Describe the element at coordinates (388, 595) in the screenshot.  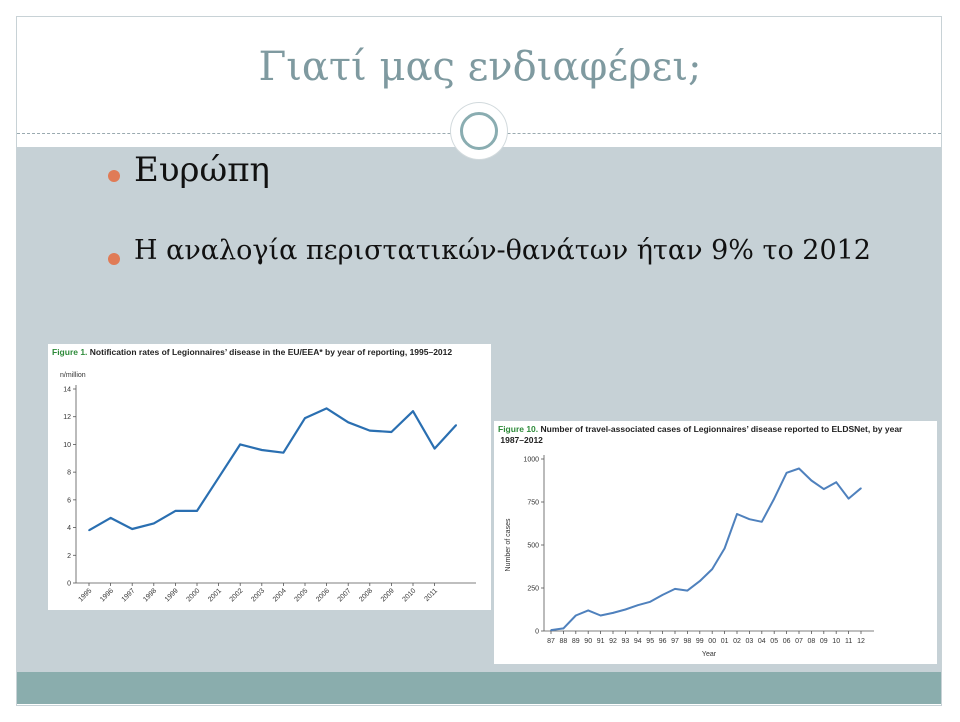
I see `x-tick-label: 2009` at that location.